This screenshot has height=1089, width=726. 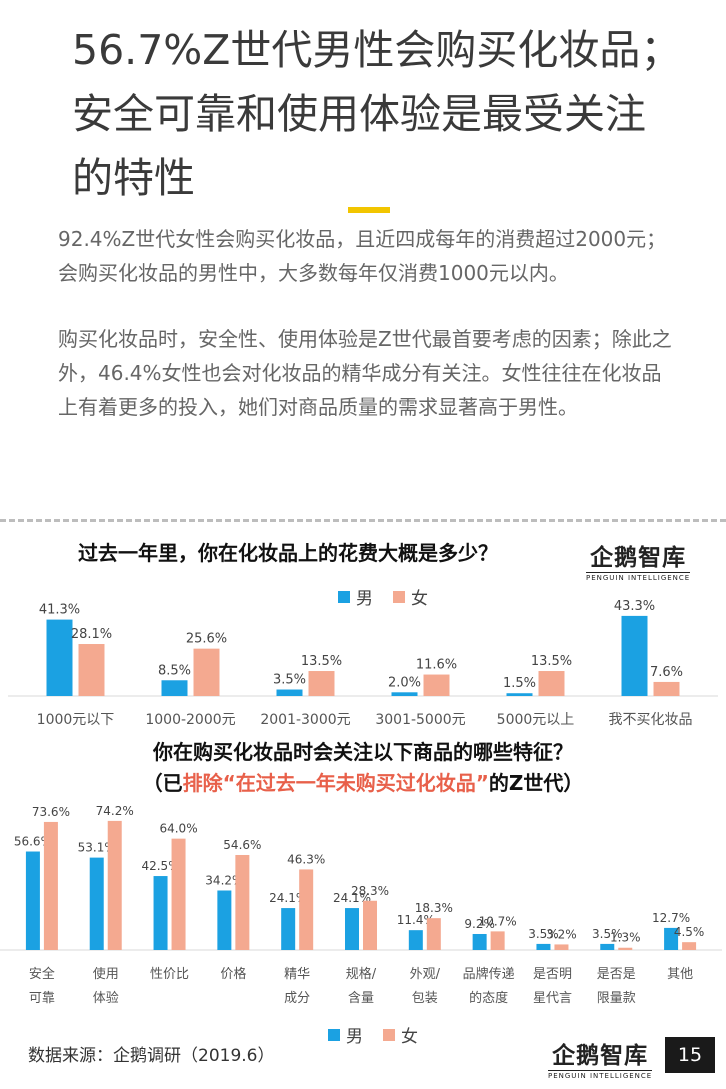 What do you see at coordinates (162, 783) in the screenshot?
I see `chart2-title-prefix: （已` at bounding box center [162, 783].